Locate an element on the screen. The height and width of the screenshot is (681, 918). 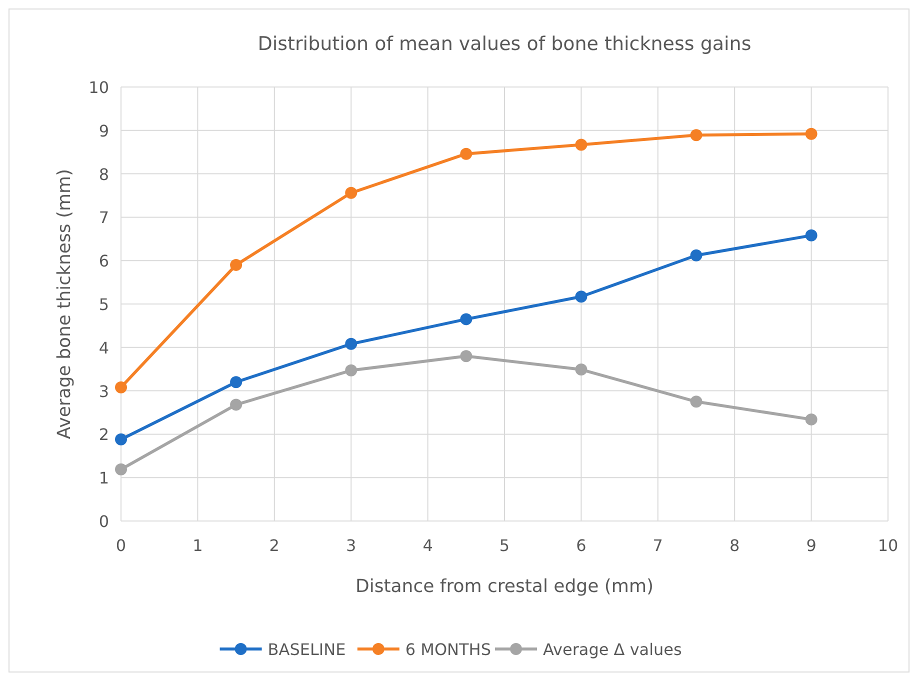
x-tick-label: 3 is located at coordinates (351, 545).